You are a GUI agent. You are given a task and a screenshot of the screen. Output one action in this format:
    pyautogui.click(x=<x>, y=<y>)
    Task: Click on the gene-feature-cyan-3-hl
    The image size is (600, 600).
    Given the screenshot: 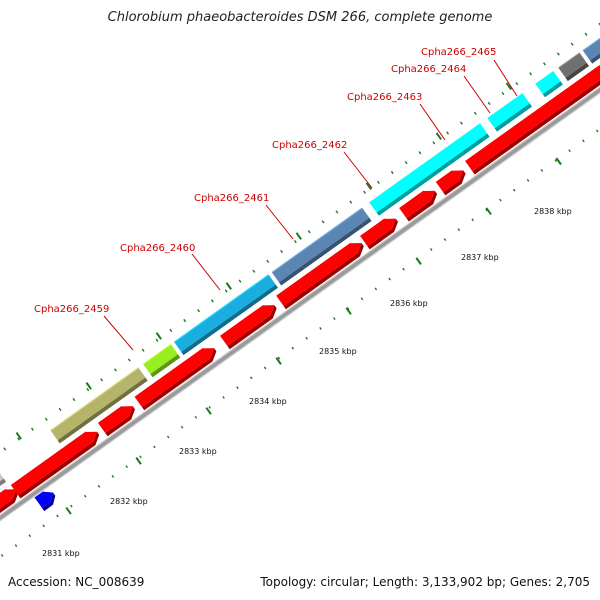 What is the action you would take?
    pyautogui.click(x=544, y=78)
    